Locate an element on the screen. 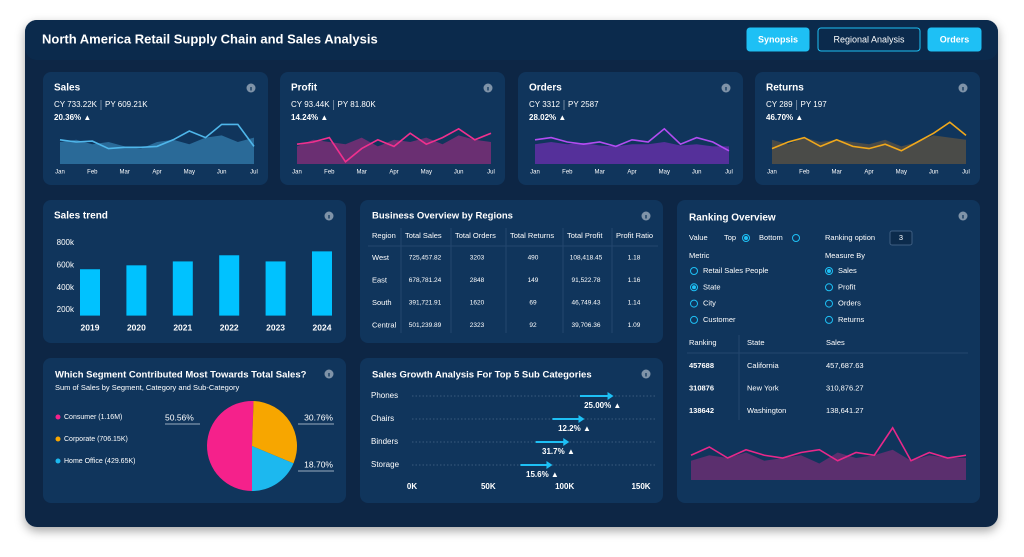  table-cell: West is located at coordinates (381, 257).